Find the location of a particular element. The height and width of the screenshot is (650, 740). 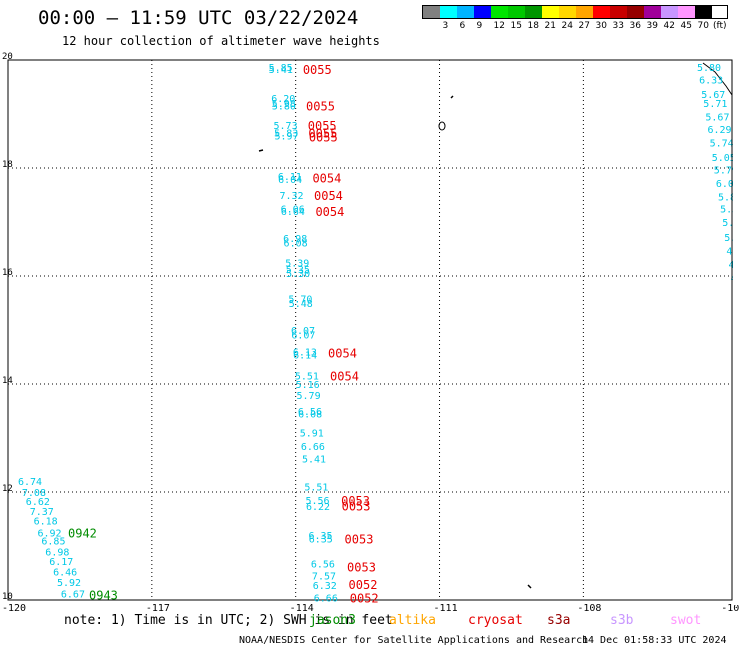

colorbar-tick-label: 6 is located at coordinates (462, 26).